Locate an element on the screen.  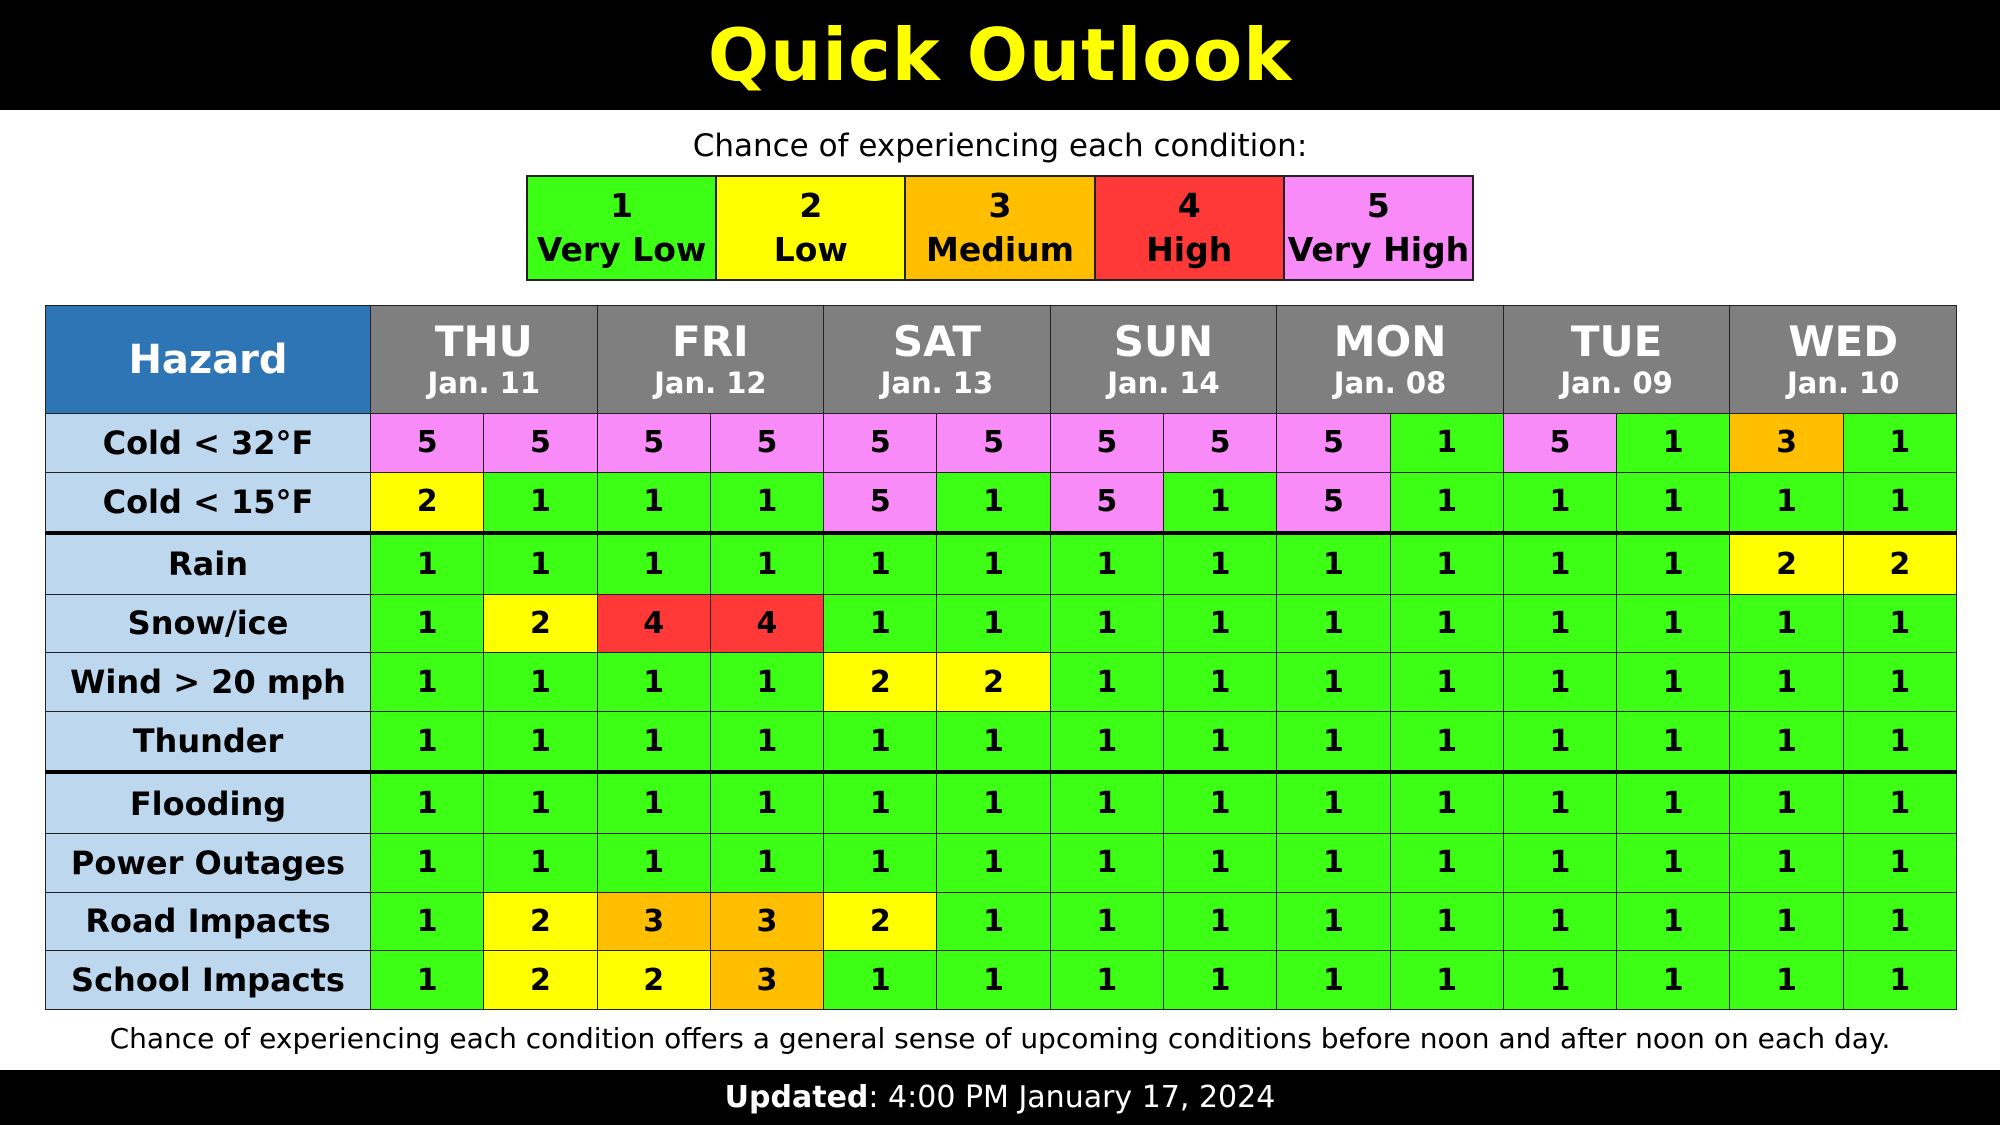
legend-caption: Chance of experiencing each condition: is located at coordinates (1000, 146).